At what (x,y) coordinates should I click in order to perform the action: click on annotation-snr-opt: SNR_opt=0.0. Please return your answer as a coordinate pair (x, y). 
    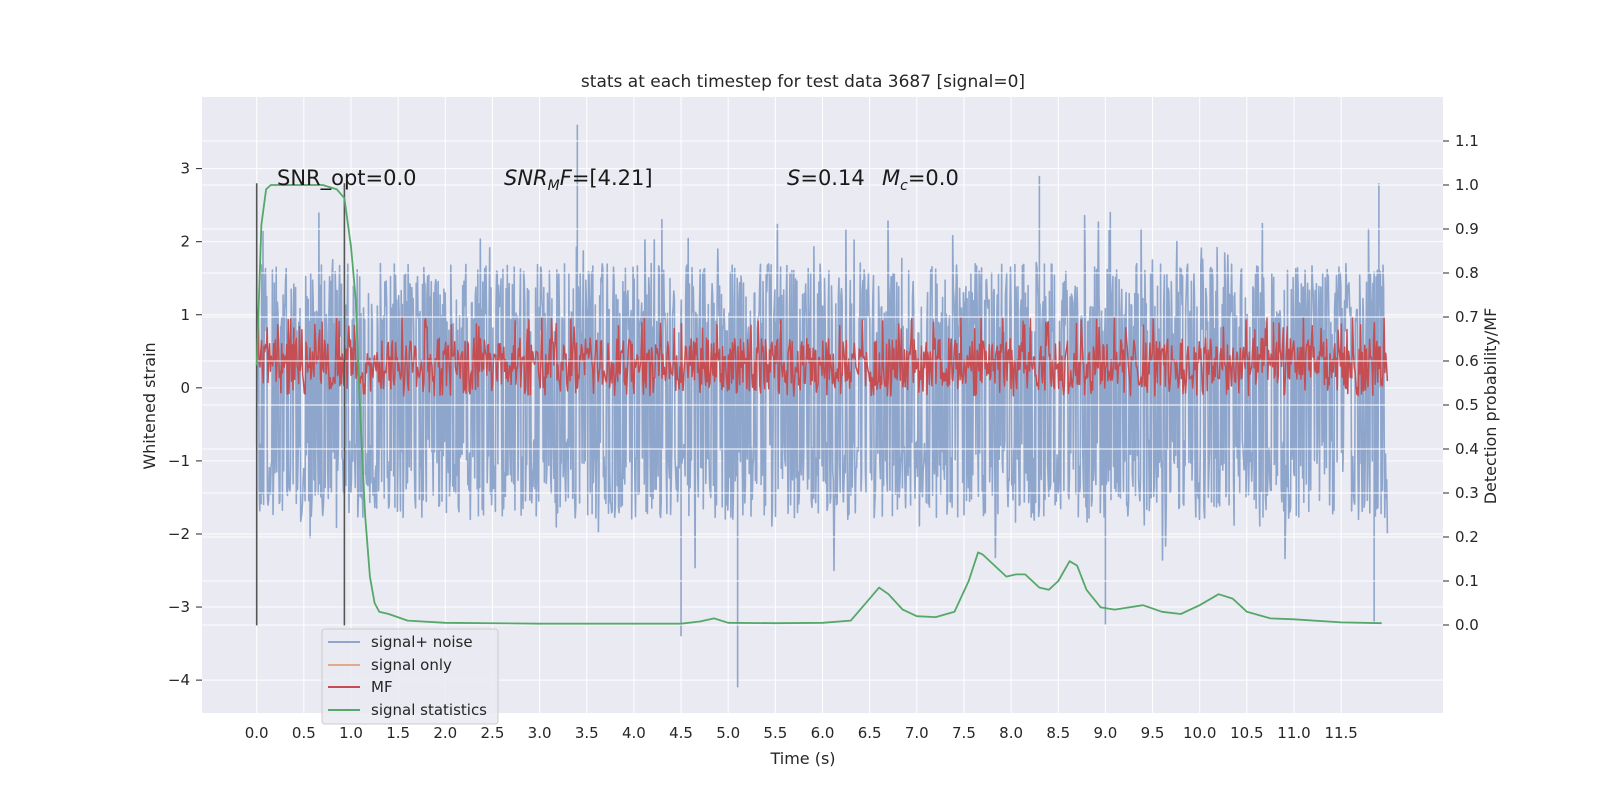
    Looking at the image, I should click on (347, 178).